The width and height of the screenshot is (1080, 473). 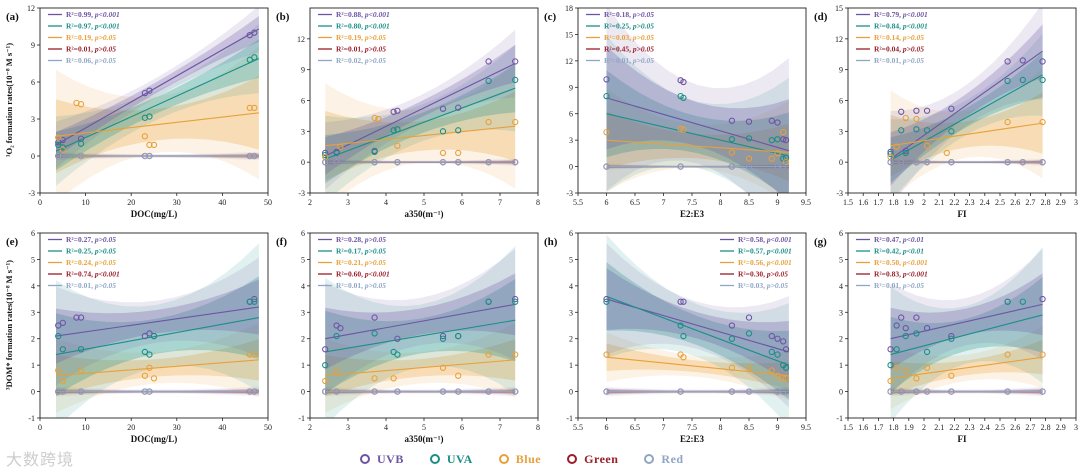 What do you see at coordinates (692, 439) in the screenshot?
I see `x-axis-label: E2:E3` at bounding box center [692, 439].